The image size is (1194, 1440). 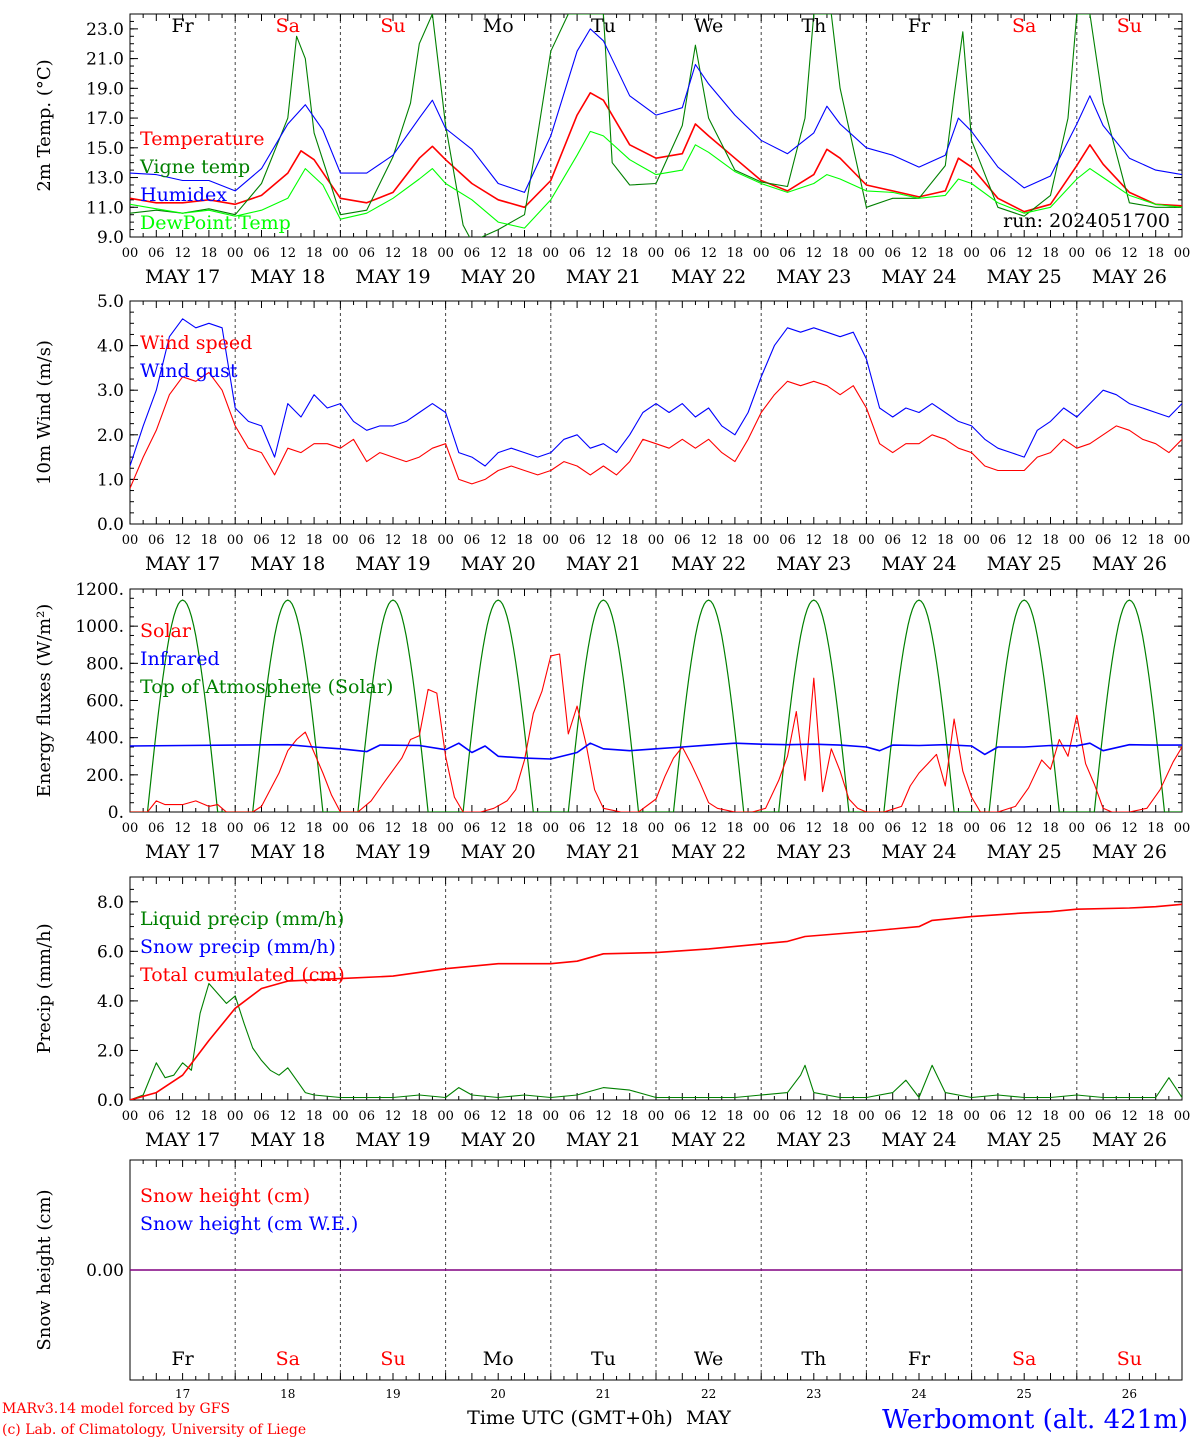 I want to click on y-tick-label: 23.0, so click(x=105, y=30).